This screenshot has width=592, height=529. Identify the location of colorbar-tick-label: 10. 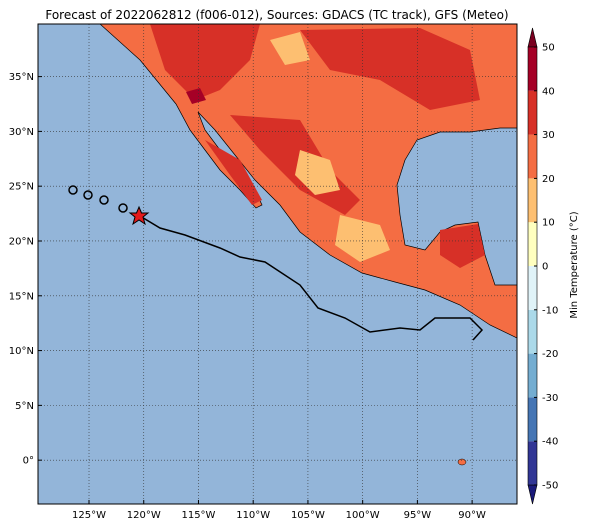
(548, 223).